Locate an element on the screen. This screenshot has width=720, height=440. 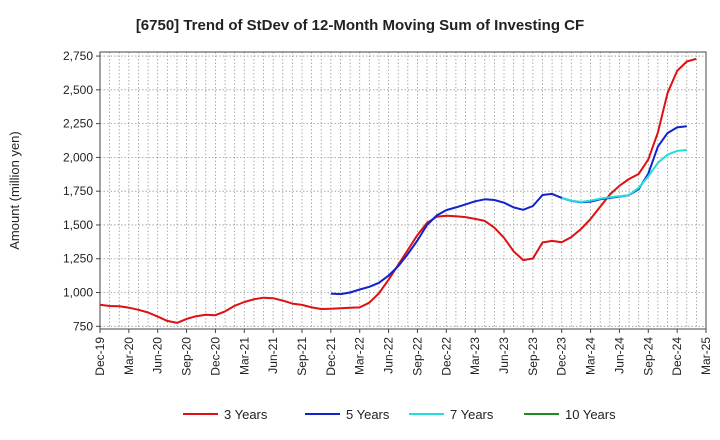
x-tick-label: Jun-22 is located at coordinates (389, 355).